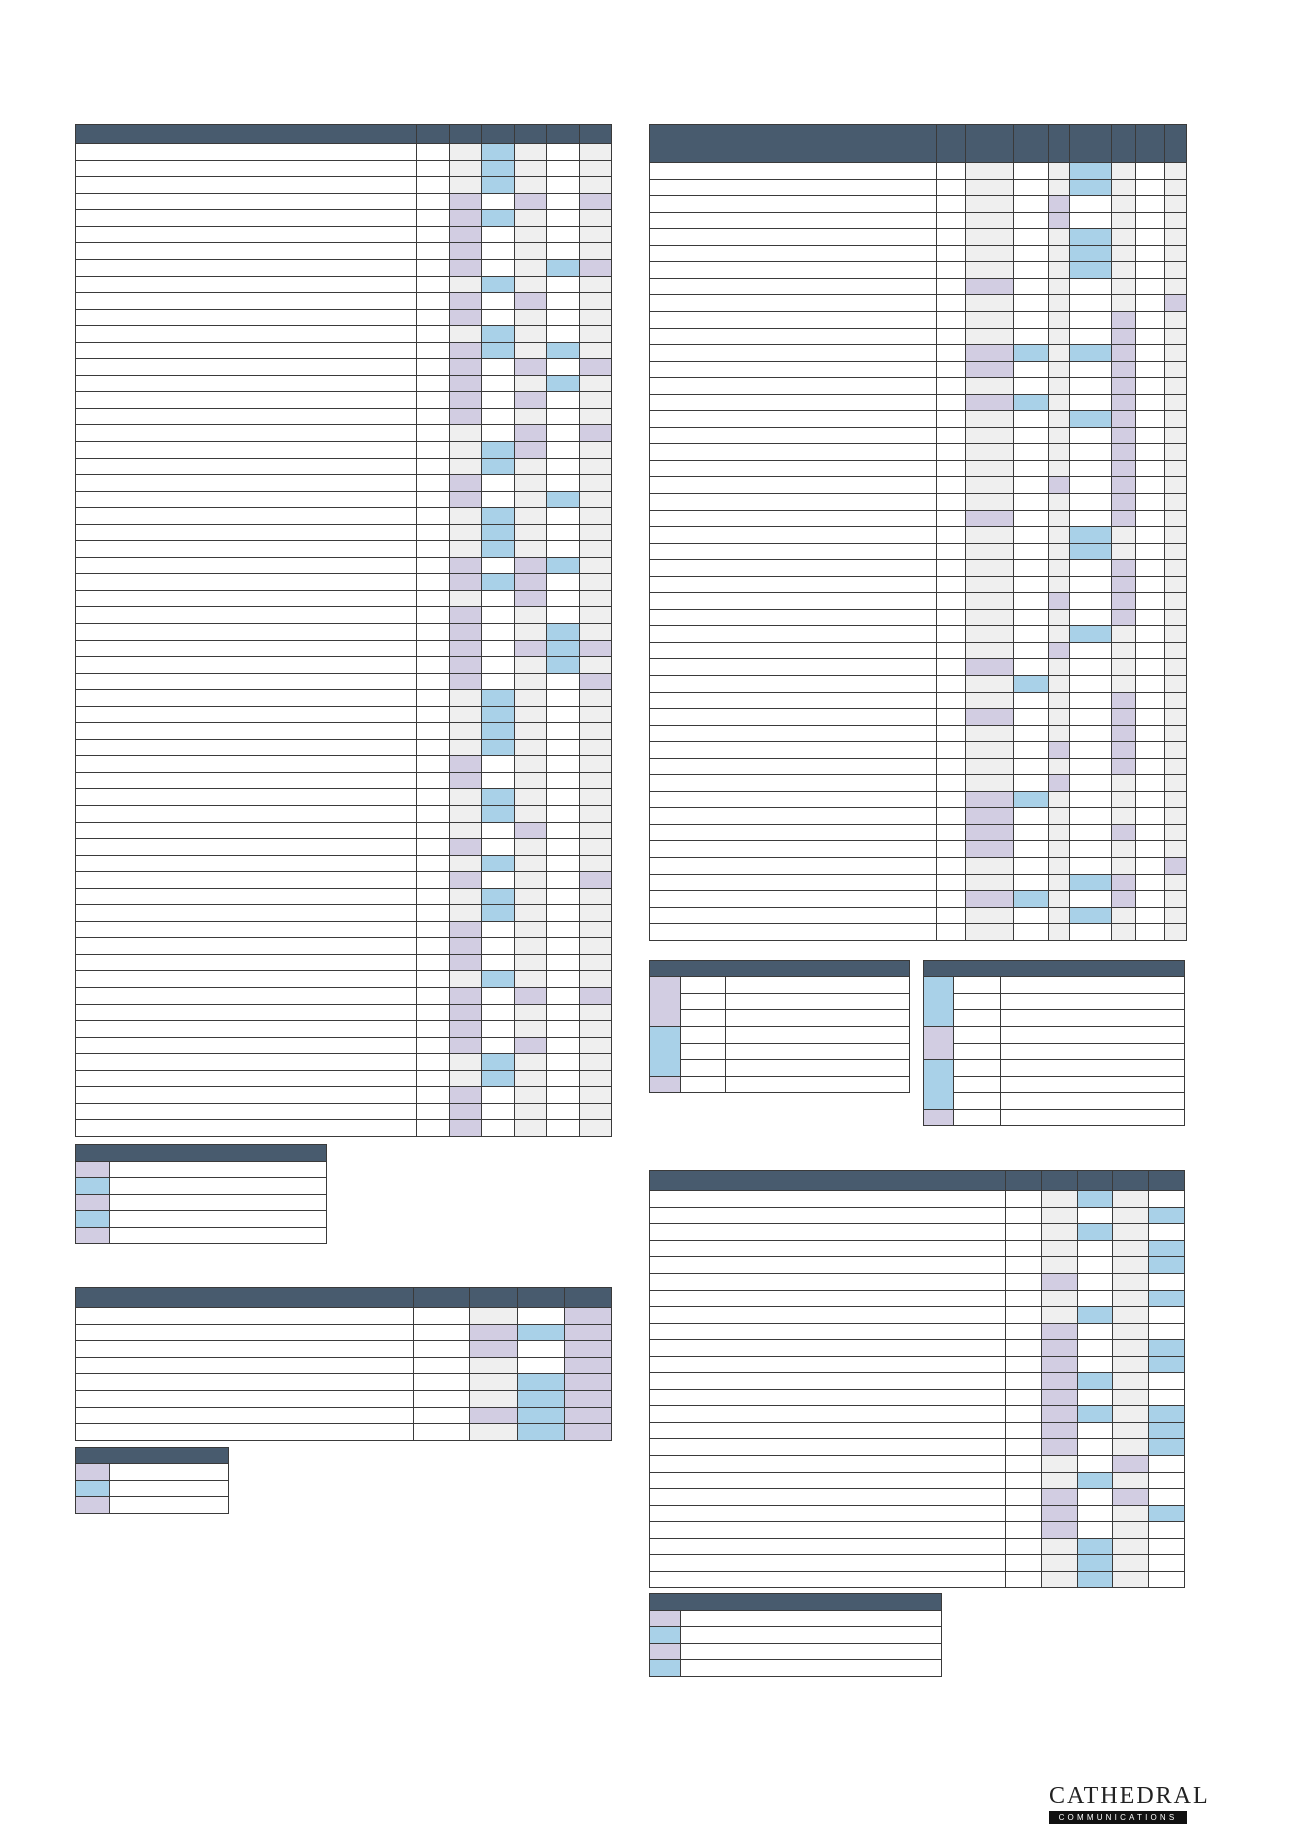 The image size is (1300, 1839). Describe the element at coordinates (665, 1618) in the screenshot. I see `legend-swatch` at that location.